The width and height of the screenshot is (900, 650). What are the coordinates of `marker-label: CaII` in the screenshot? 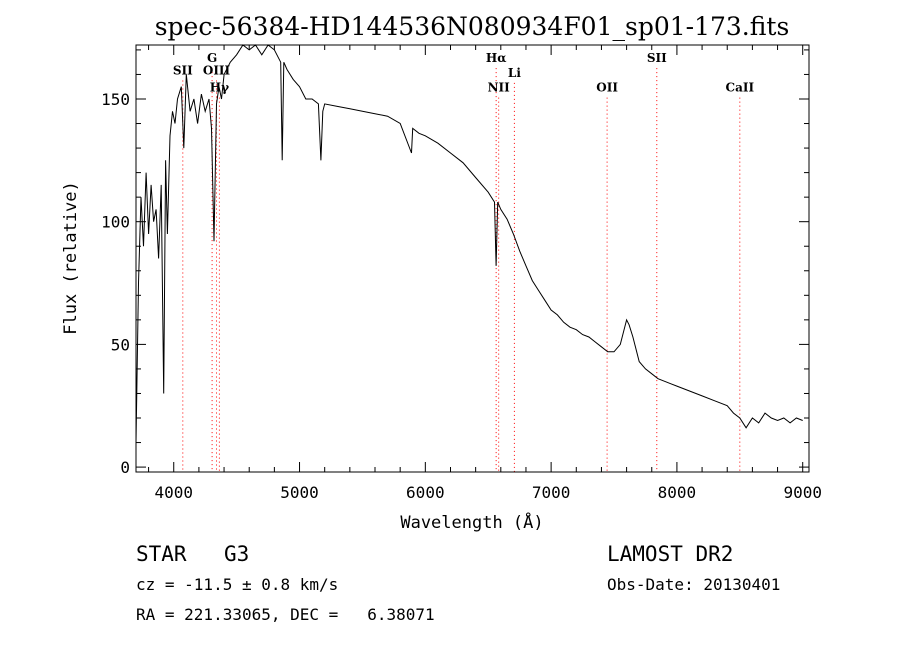 It's located at (740, 88).